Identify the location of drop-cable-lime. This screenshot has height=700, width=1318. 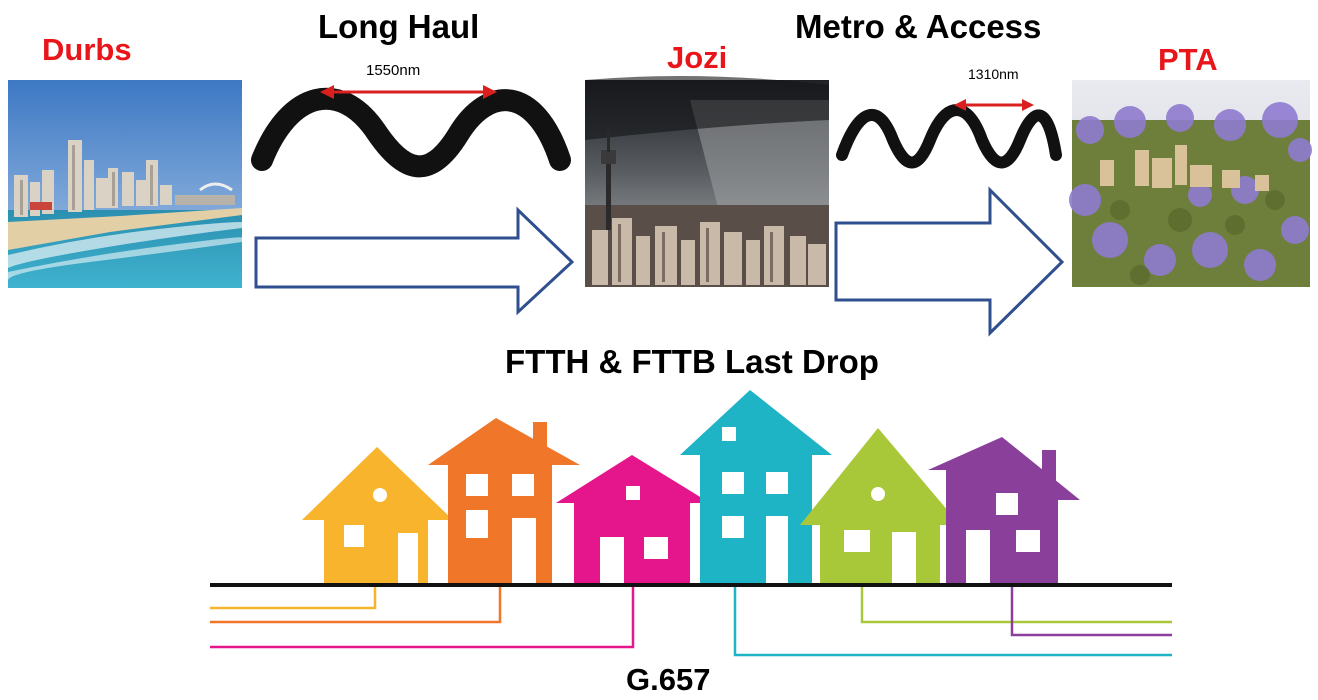
(1016, 604).